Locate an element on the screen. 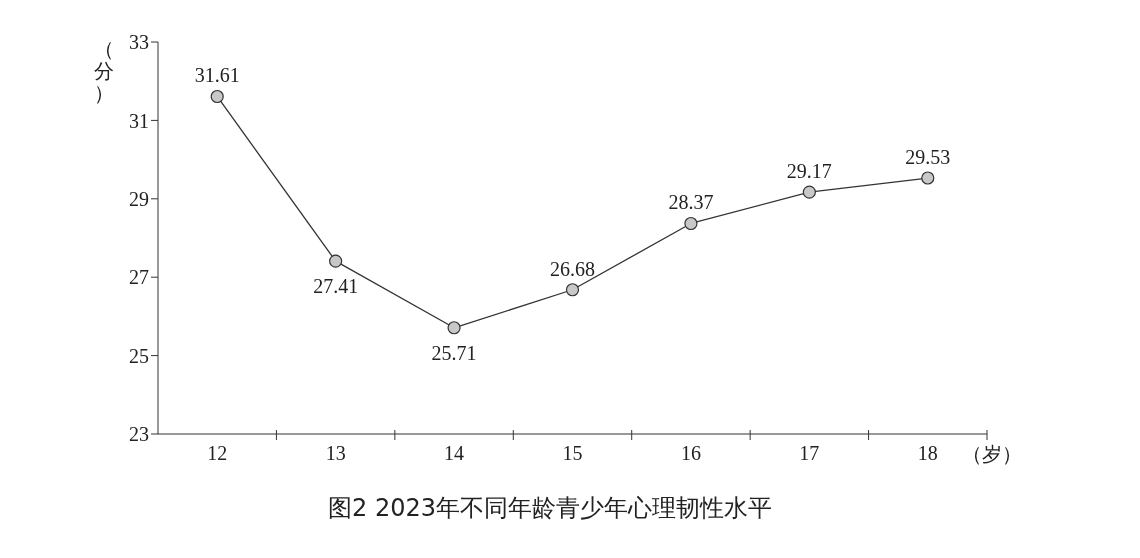 The height and width of the screenshot is (558, 1140). y-tick-label: 31 is located at coordinates (139, 120).